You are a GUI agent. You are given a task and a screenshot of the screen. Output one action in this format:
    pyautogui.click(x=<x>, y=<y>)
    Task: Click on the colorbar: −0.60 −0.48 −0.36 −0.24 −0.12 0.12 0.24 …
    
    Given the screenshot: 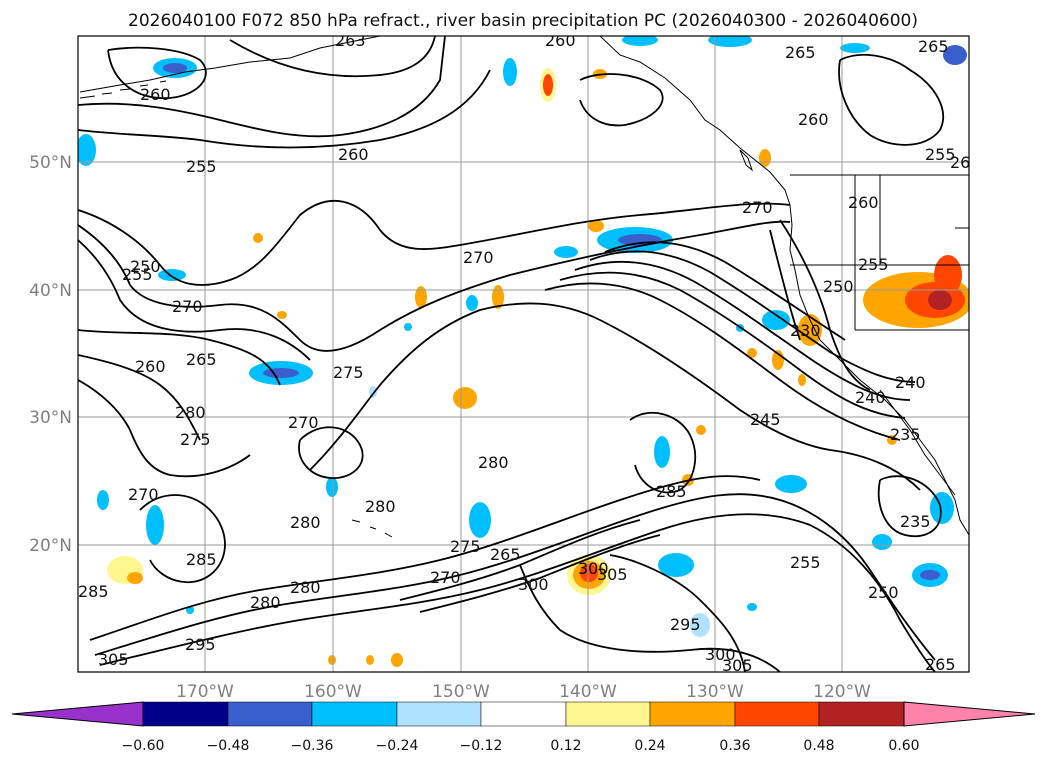 What is the action you would take?
    pyautogui.click(x=523, y=727)
    